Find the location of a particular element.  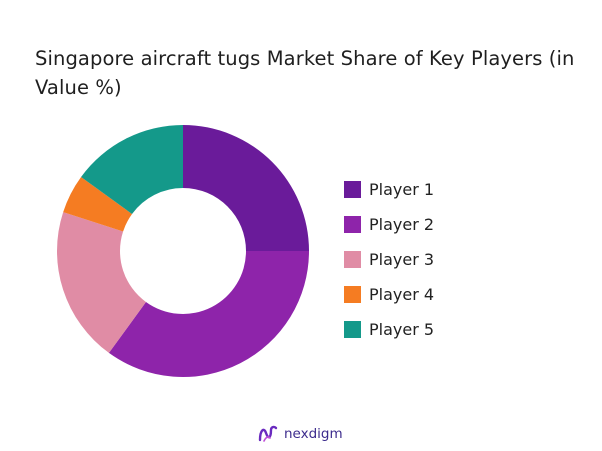

legend-item: Player 5 is located at coordinates (389, 329).